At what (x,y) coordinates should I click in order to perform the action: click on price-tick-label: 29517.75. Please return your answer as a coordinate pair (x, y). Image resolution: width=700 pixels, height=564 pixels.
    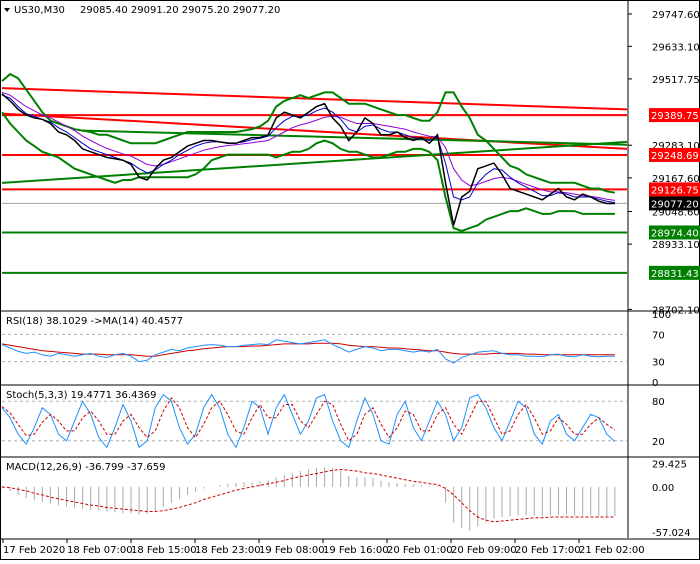
    Looking at the image, I should click on (676, 80).